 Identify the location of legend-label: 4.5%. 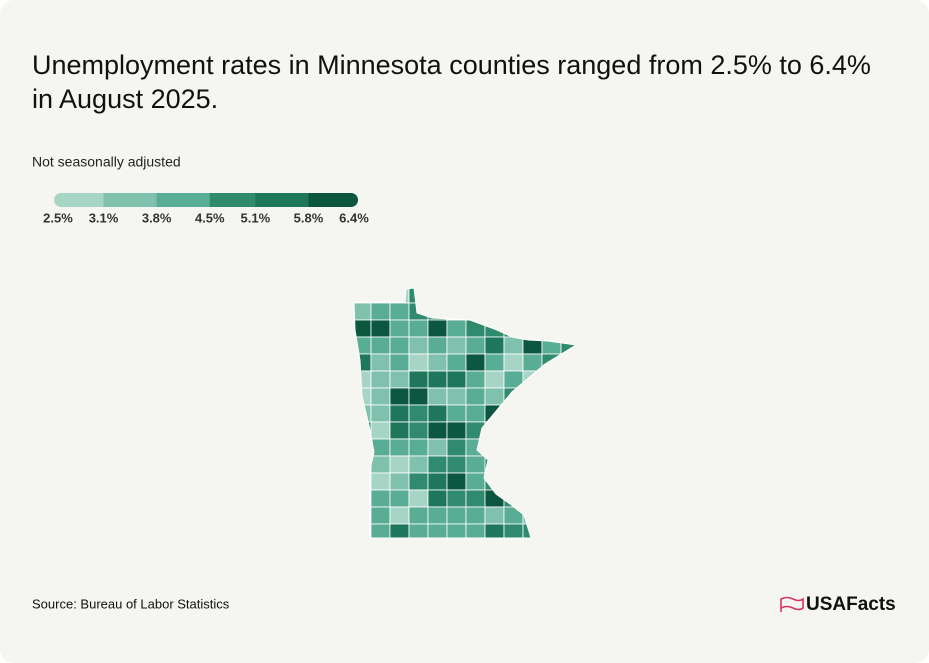
(210, 217).